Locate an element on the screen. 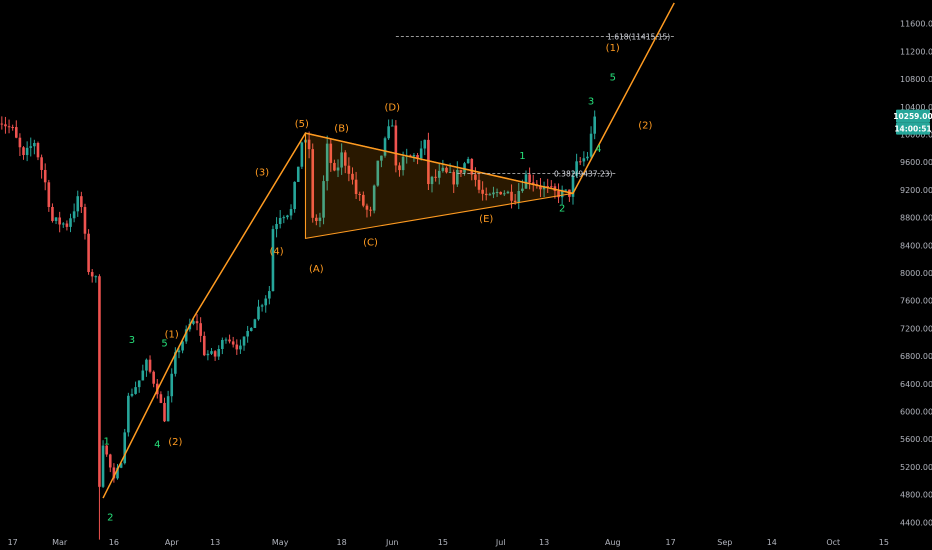 Image resolution: width=932 pixels, height=550 pixels. wave-label: (D) is located at coordinates (392, 107).